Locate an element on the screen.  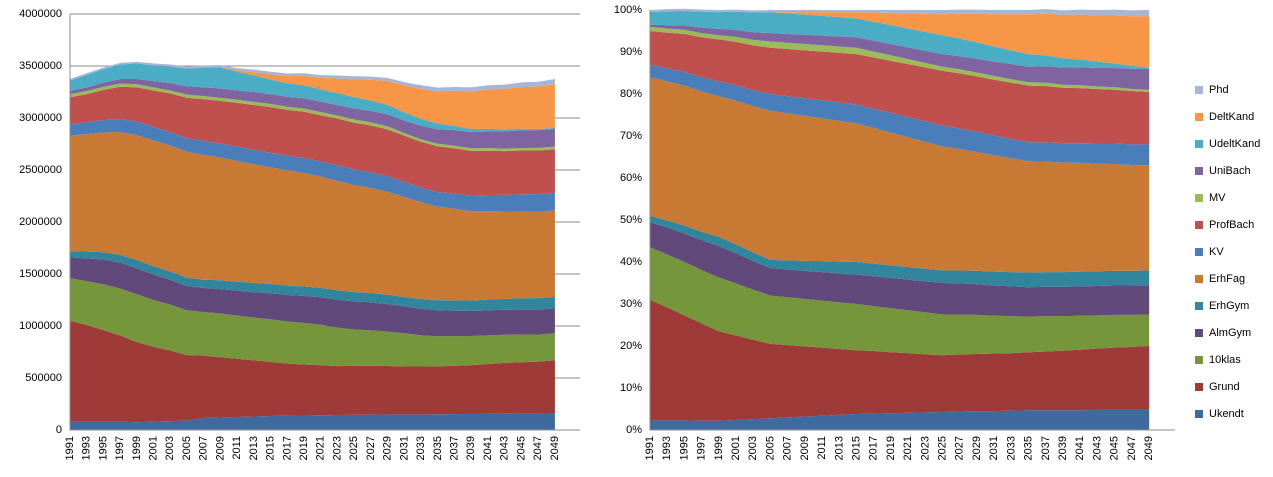
legend-label: ProfBach is located at coordinates (1231, 225).